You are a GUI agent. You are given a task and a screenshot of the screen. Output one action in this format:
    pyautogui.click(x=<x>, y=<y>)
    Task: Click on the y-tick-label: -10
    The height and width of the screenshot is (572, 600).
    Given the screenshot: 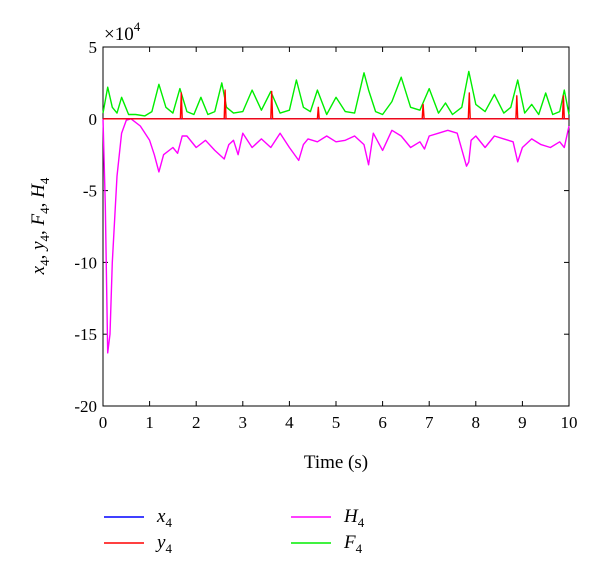 What is the action you would take?
    pyautogui.click(x=85, y=262)
    